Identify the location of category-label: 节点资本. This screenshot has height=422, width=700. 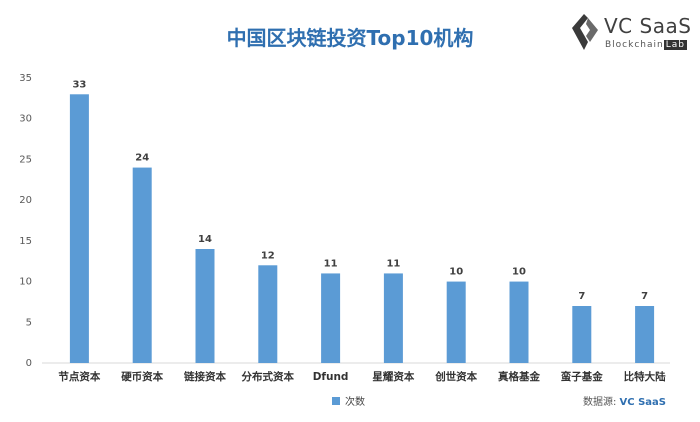
(79, 376).